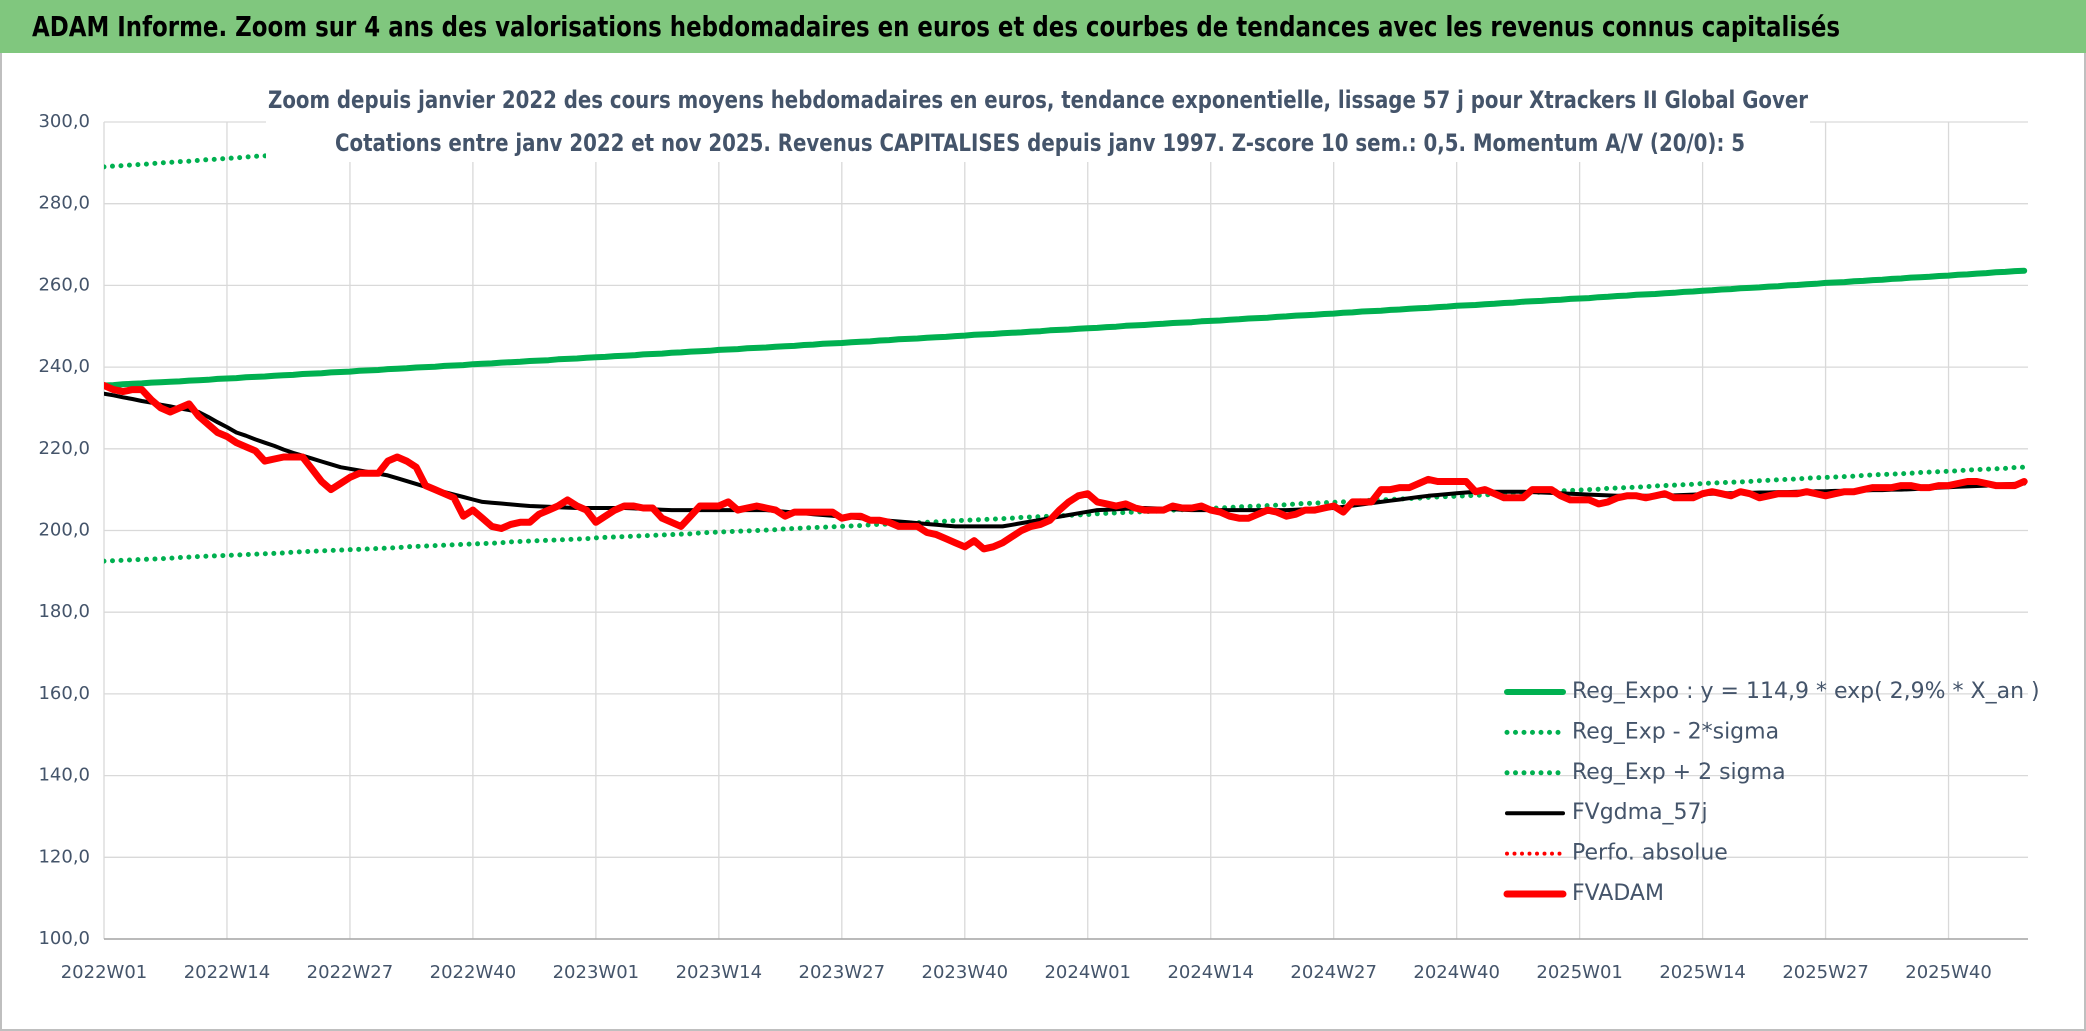 The height and width of the screenshot is (1031, 2086). I want to click on x-tick-label: 2024W40, so click(1456, 972).